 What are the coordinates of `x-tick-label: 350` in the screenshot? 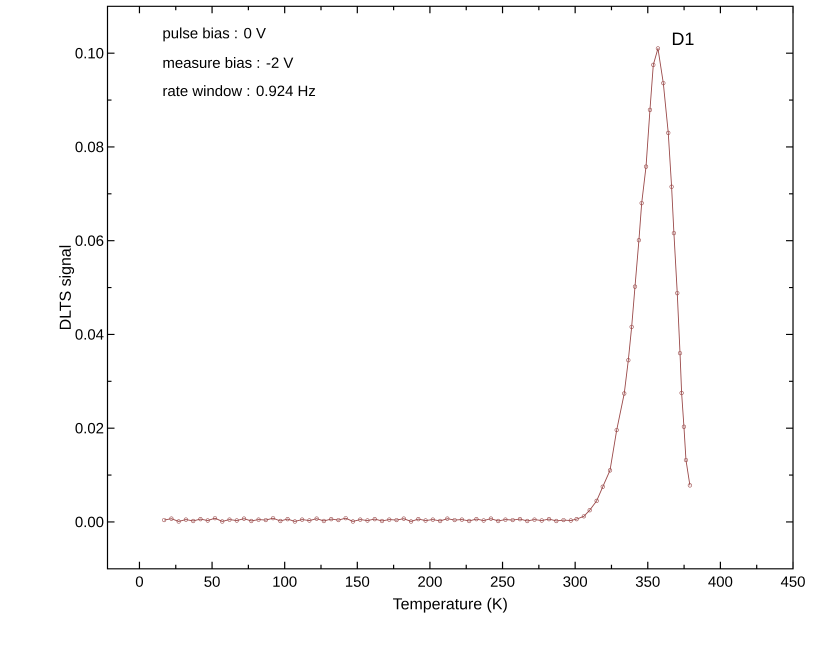 It's located at (648, 581).